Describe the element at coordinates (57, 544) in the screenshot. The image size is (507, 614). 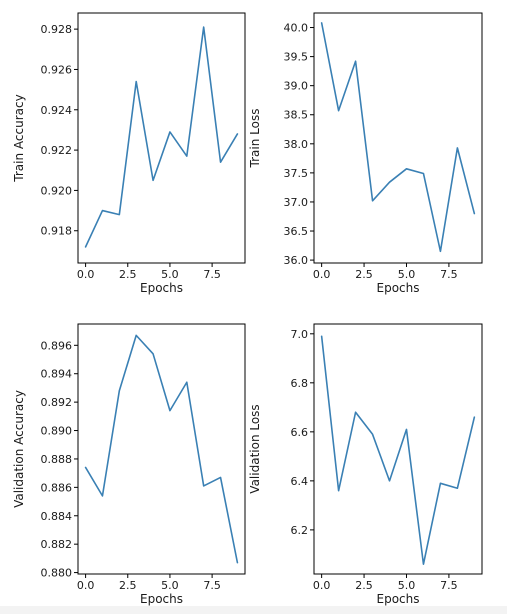
I see `y-tick-label: 0.882` at that location.